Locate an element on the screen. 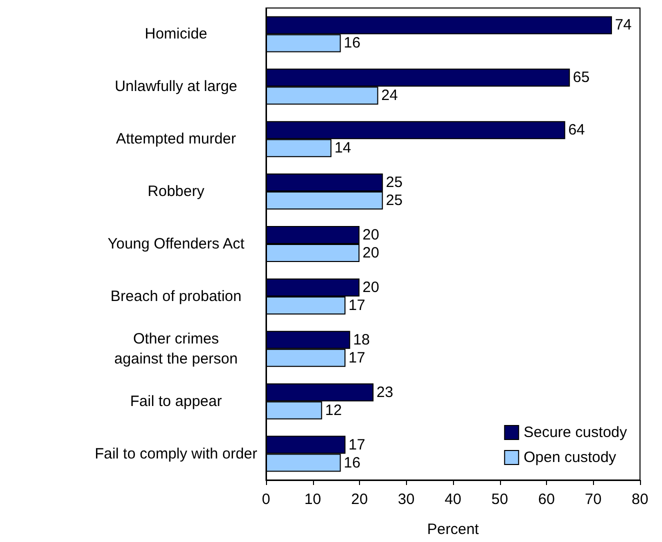 Image resolution: width=662 pixels, height=542 pixels. data-label: 64 is located at coordinates (576, 130).